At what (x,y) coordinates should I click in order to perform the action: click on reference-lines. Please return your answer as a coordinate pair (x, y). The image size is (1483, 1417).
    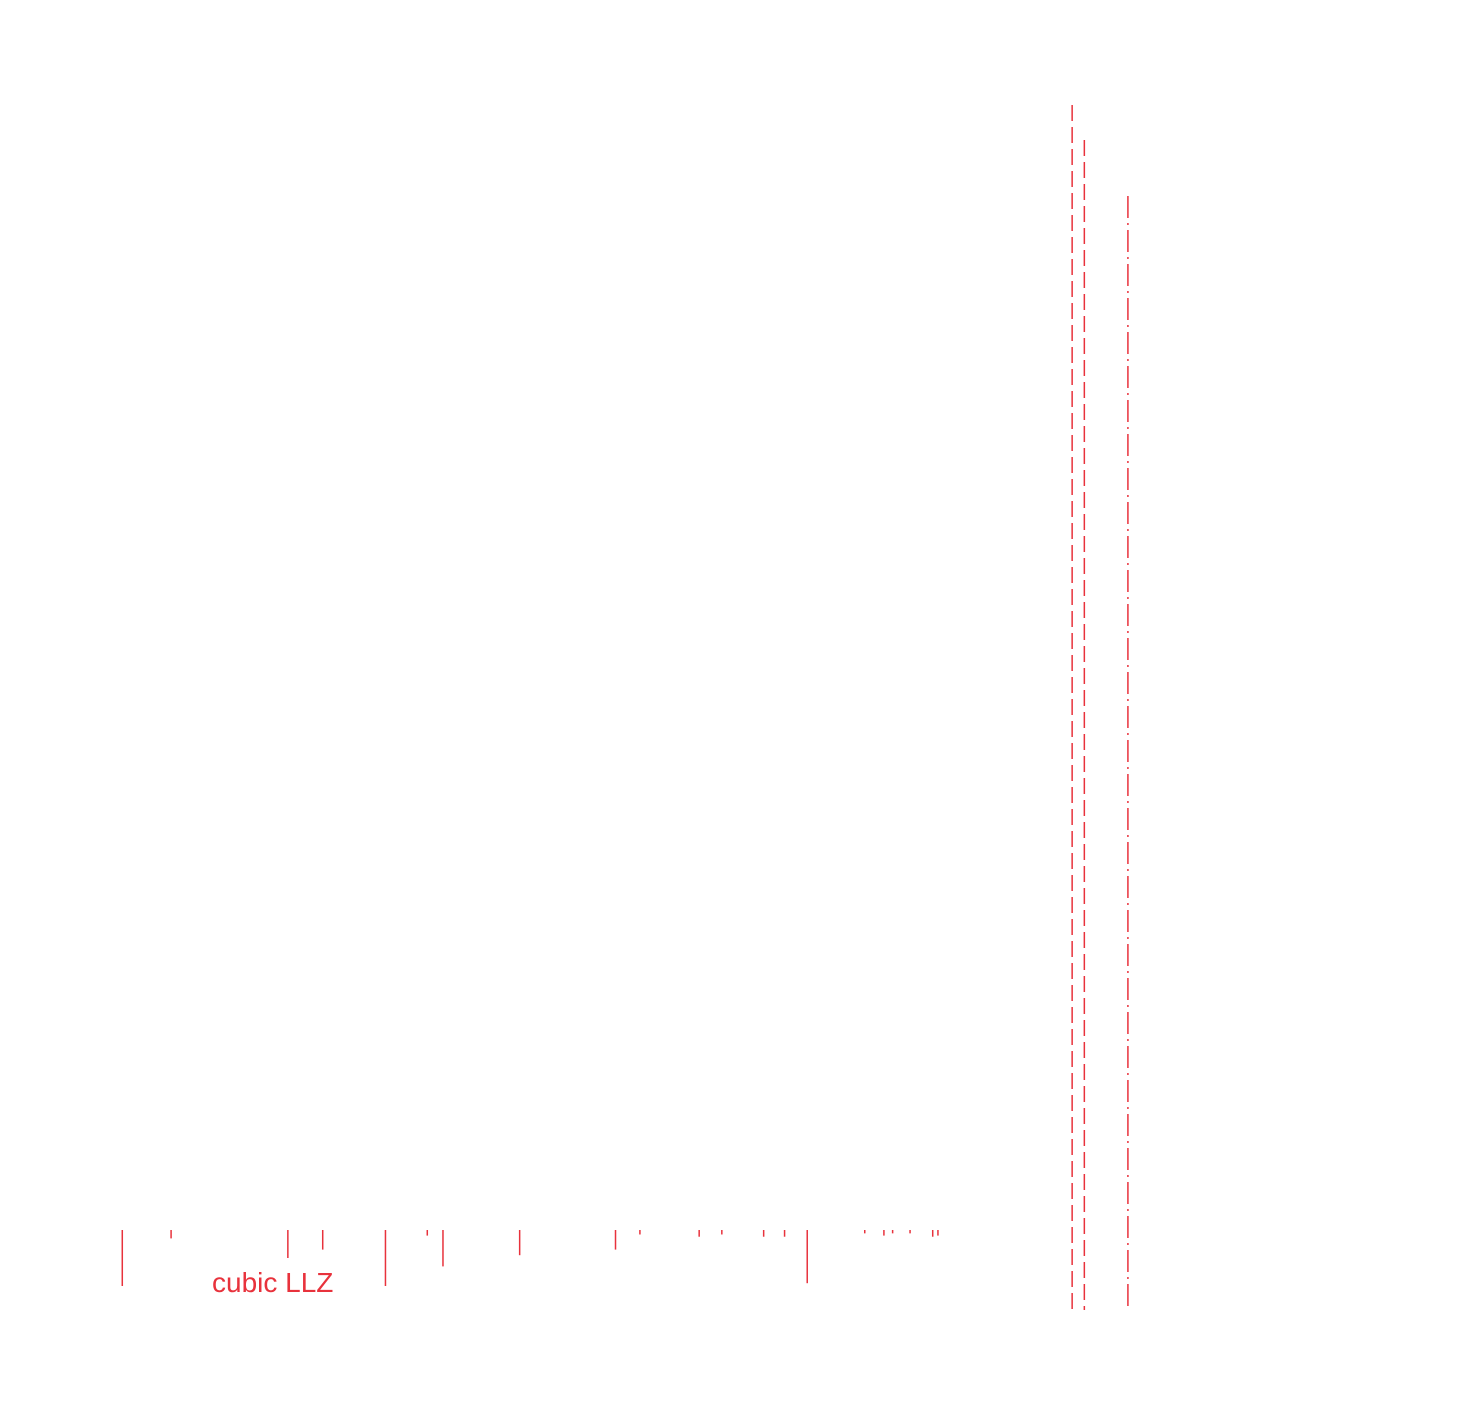
    Looking at the image, I should click on (1100, 707).